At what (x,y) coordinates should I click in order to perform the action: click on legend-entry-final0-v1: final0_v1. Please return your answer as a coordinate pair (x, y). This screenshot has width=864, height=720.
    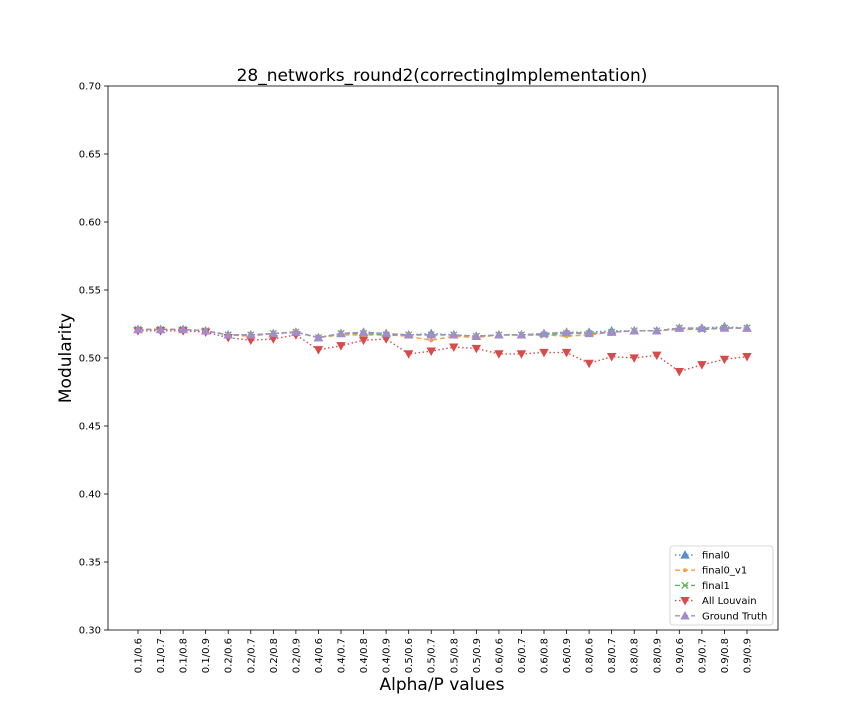
    Looking at the image, I should click on (711, 571).